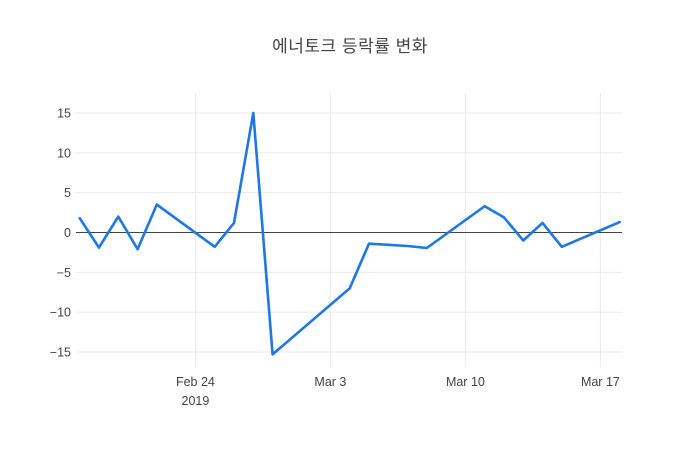  Describe the element at coordinates (465, 382) in the screenshot. I see `x-tick-label: Mar 10` at that location.